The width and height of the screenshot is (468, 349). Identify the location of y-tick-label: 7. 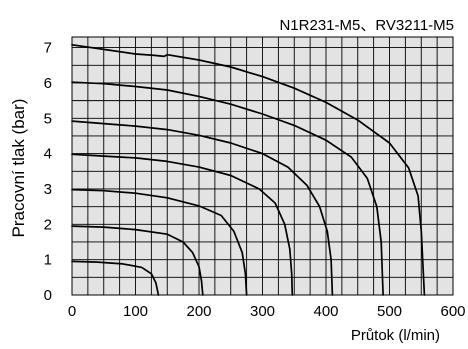
(48, 48).